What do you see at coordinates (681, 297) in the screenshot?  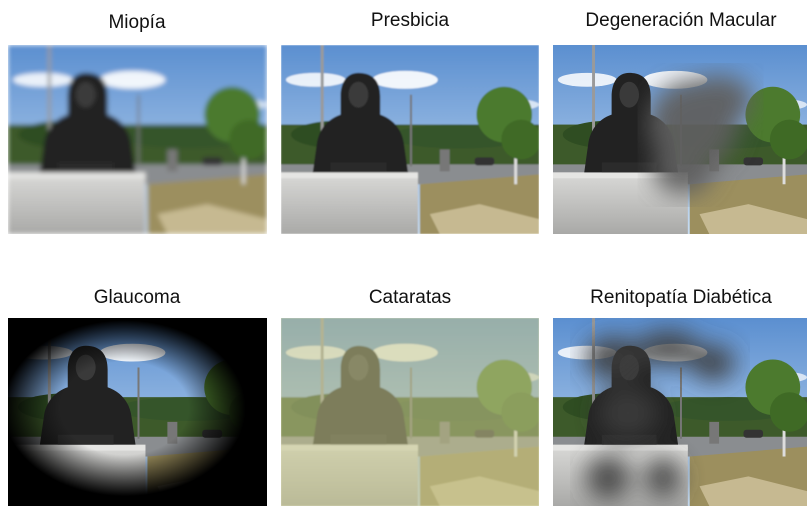 I see `panel-label: Renitopatía Diabética` at bounding box center [681, 297].